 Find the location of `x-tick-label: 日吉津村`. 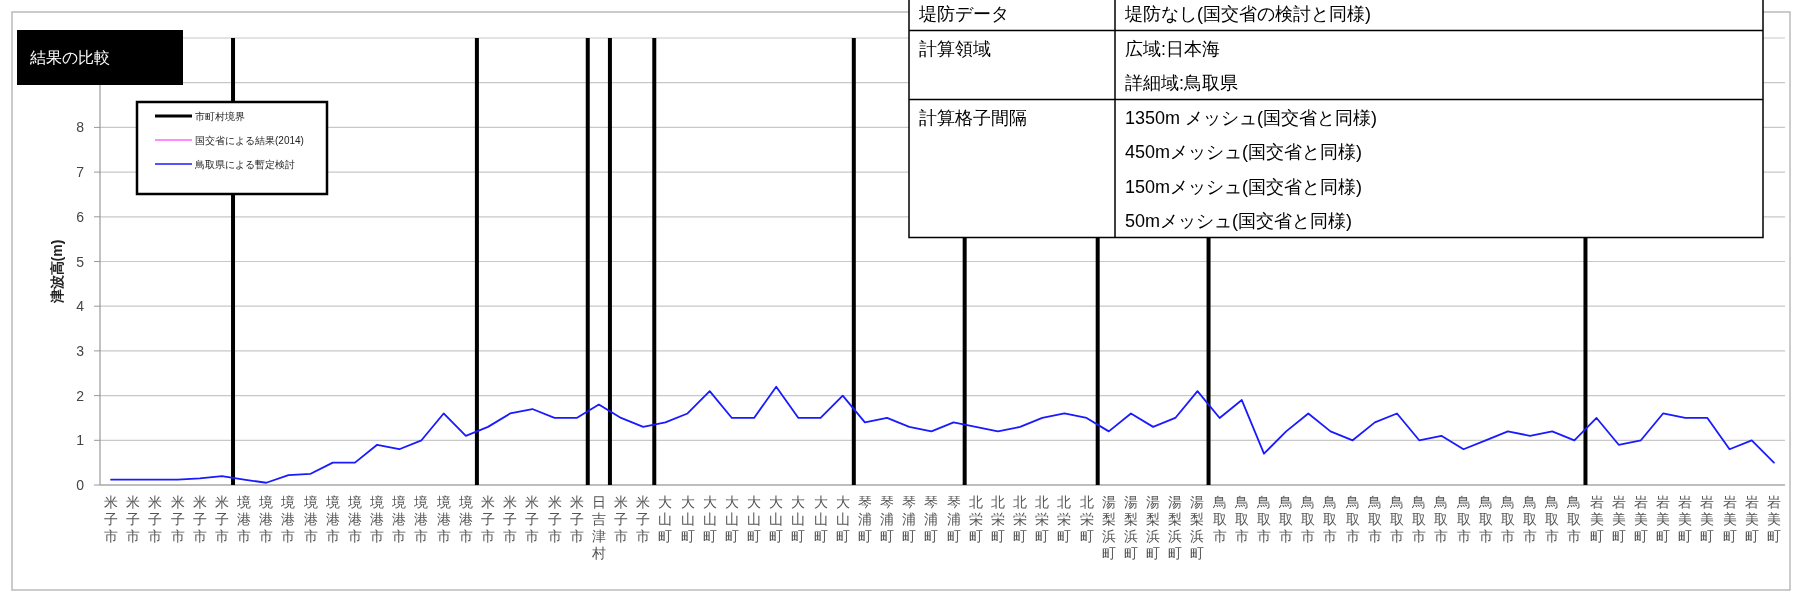

x-tick-label: 日吉津村 is located at coordinates (598, 527).